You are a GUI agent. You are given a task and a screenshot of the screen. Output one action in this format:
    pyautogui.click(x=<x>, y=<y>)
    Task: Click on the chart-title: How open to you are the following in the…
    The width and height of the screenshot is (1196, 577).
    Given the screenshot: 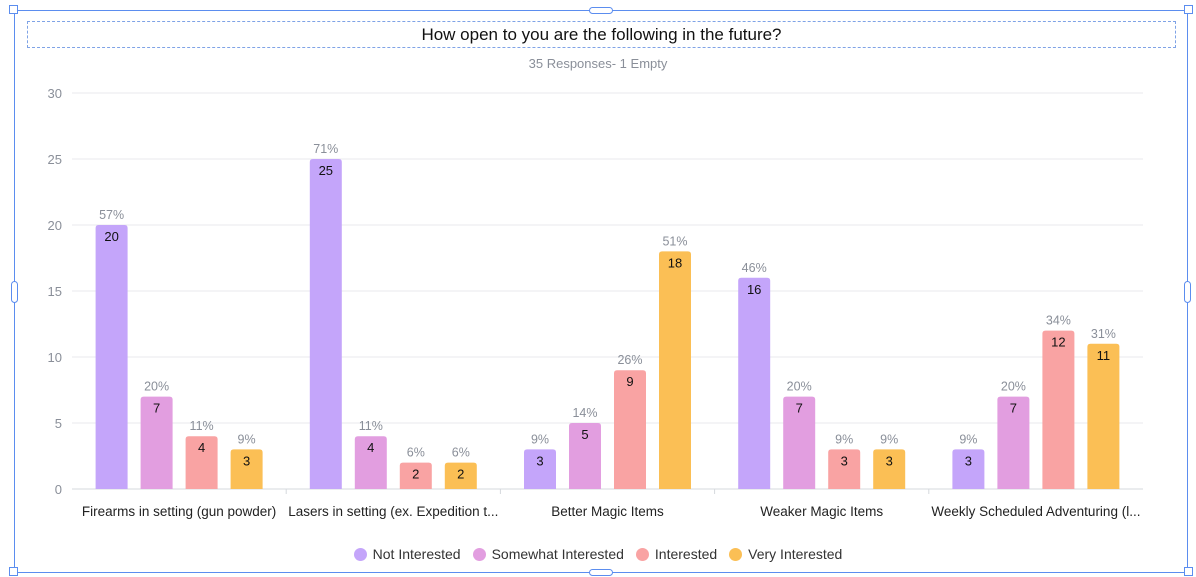 What is the action you would take?
    pyautogui.click(x=601, y=34)
    